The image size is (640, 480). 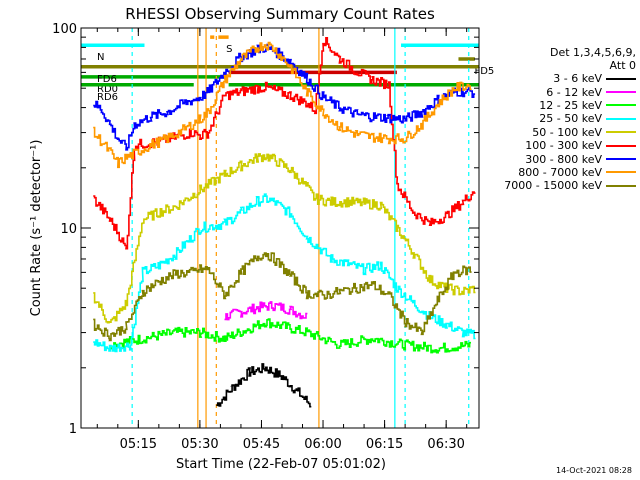 I want to click on legend-entry-1: 6 - 12 keV, so click(x=560, y=92).